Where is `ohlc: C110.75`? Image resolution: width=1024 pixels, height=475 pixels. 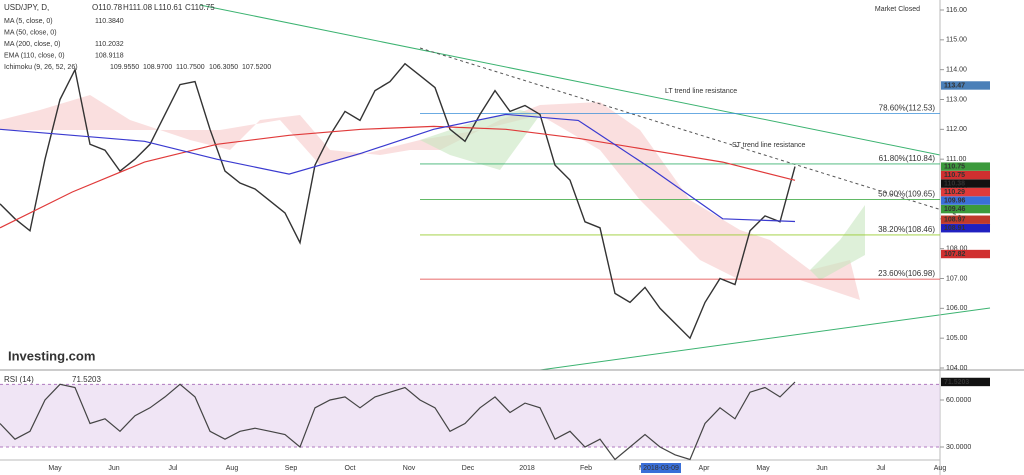
ohlc: C110.75 is located at coordinates (200, 7).